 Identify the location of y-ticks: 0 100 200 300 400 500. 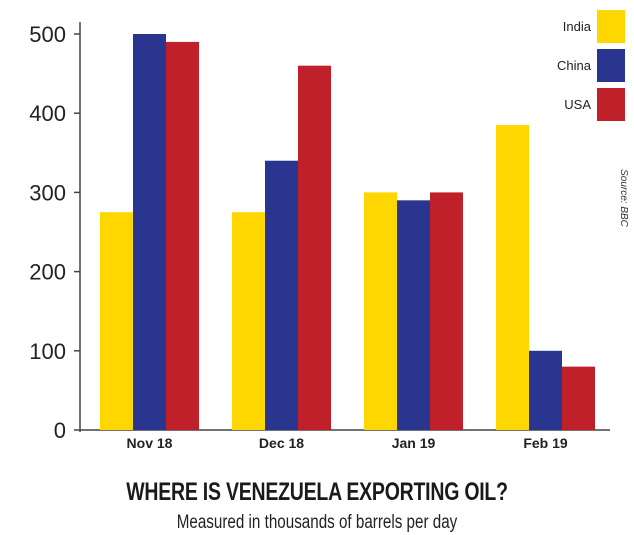
(54, 232).